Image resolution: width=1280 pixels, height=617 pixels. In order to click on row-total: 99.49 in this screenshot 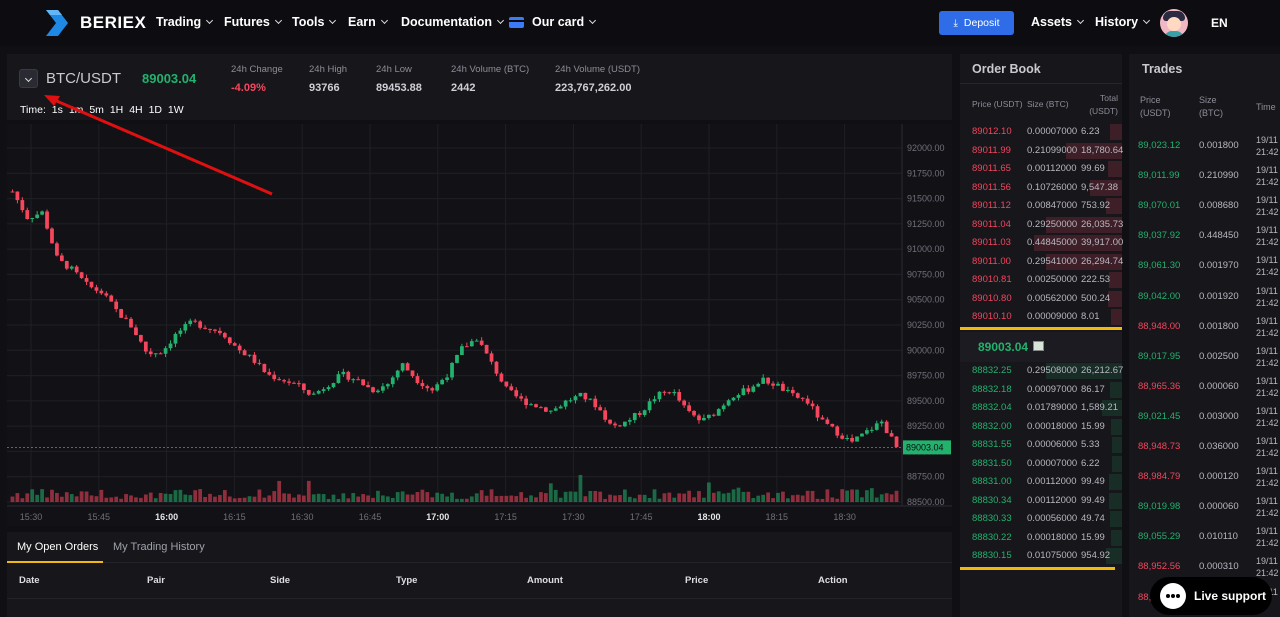, I will do `click(1093, 500)`.